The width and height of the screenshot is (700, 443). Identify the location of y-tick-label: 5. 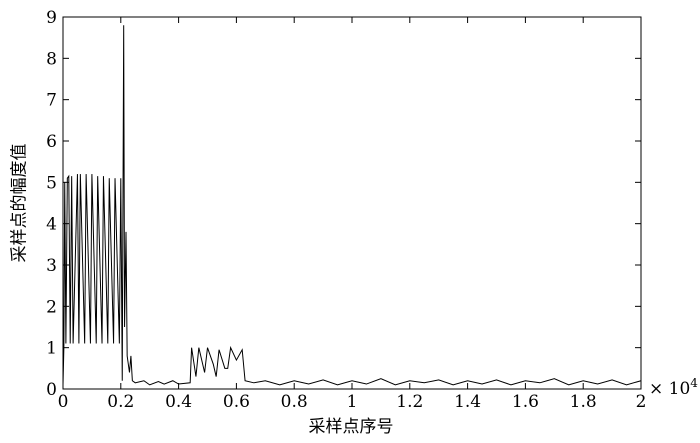
(51, 183).